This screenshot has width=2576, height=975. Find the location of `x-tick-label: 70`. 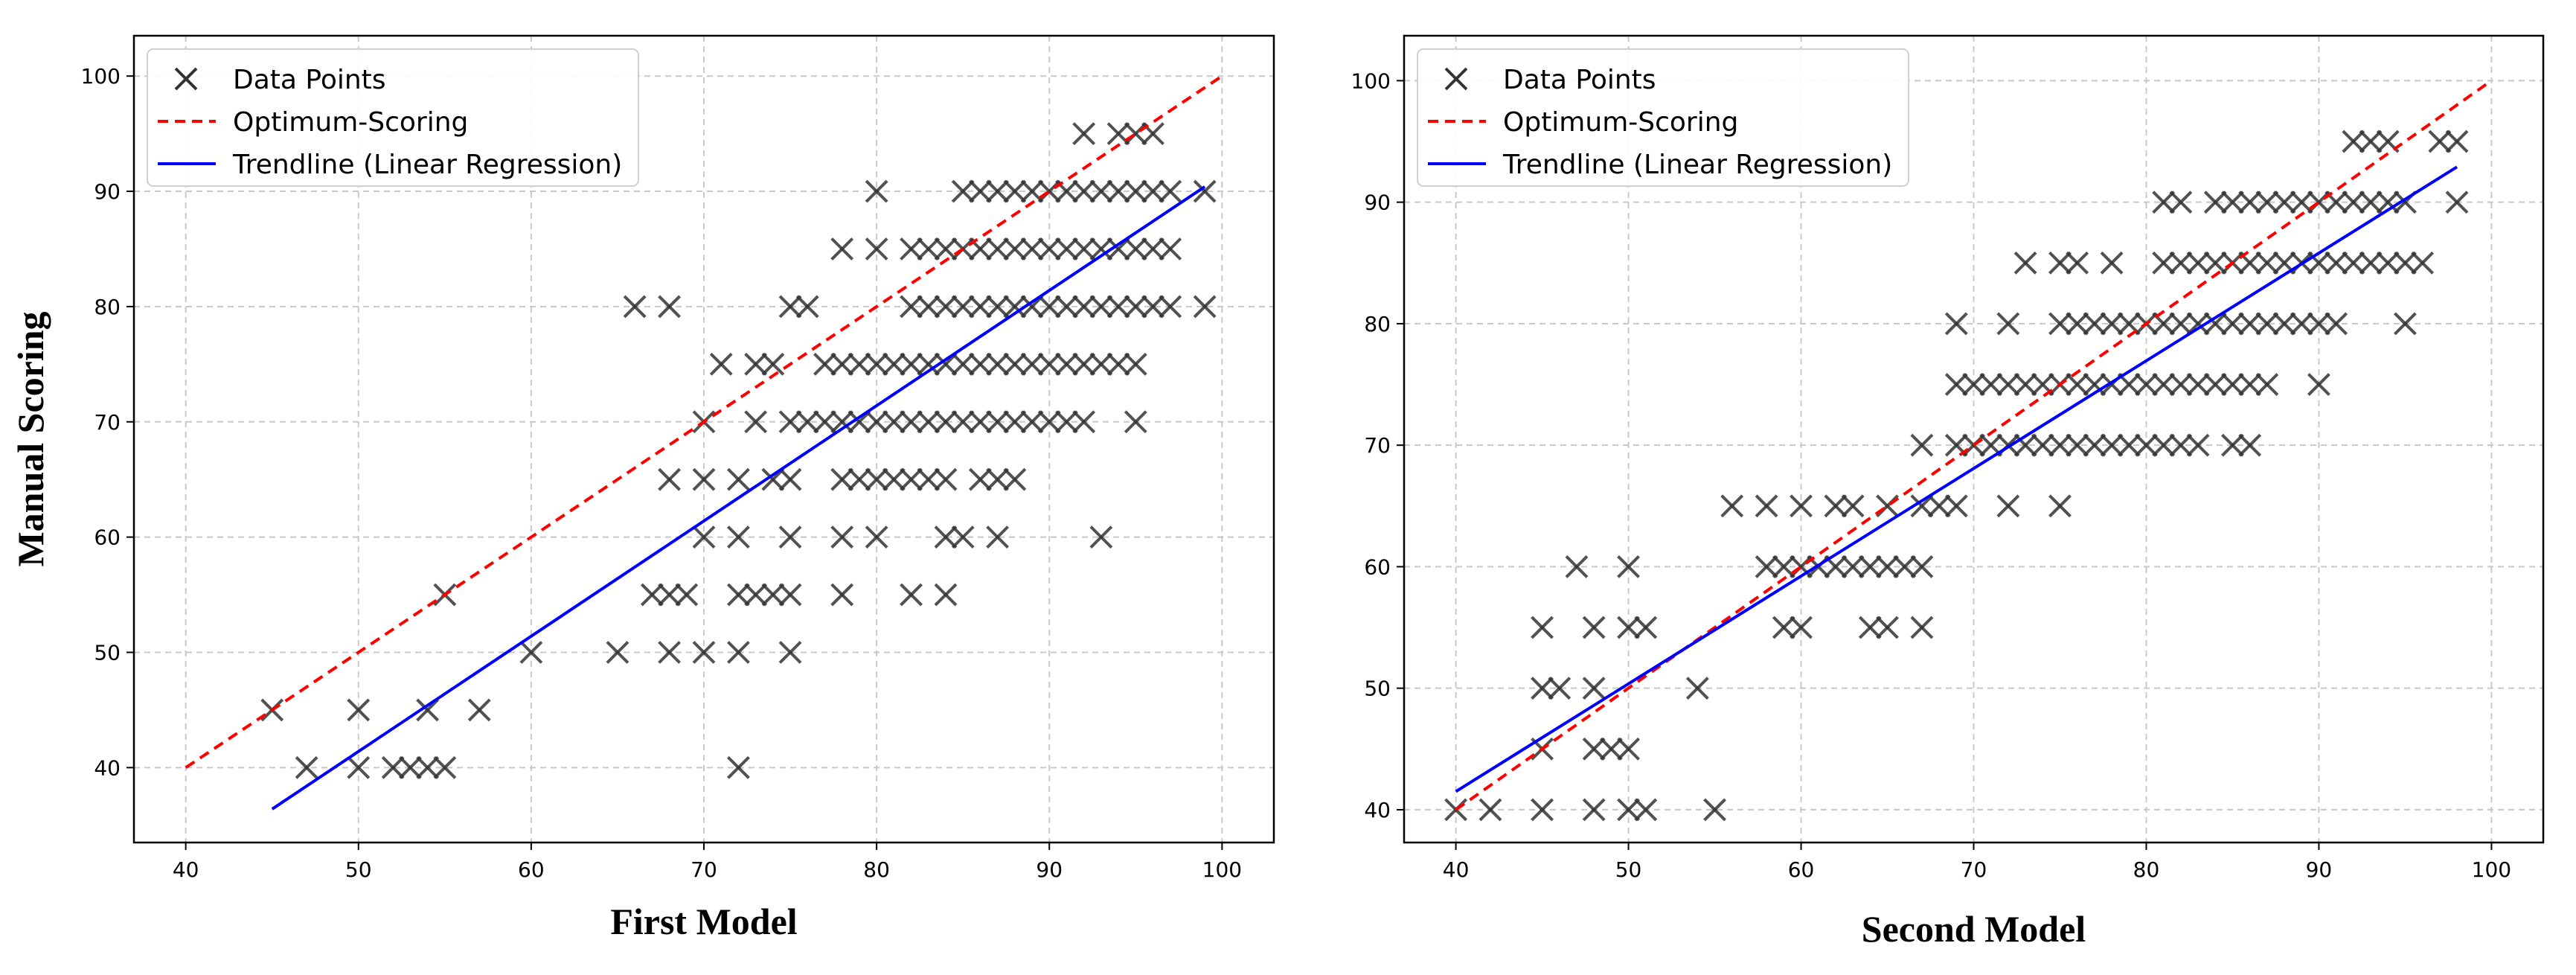

x-tick-label: 70 is located at coordinates (704, 869).